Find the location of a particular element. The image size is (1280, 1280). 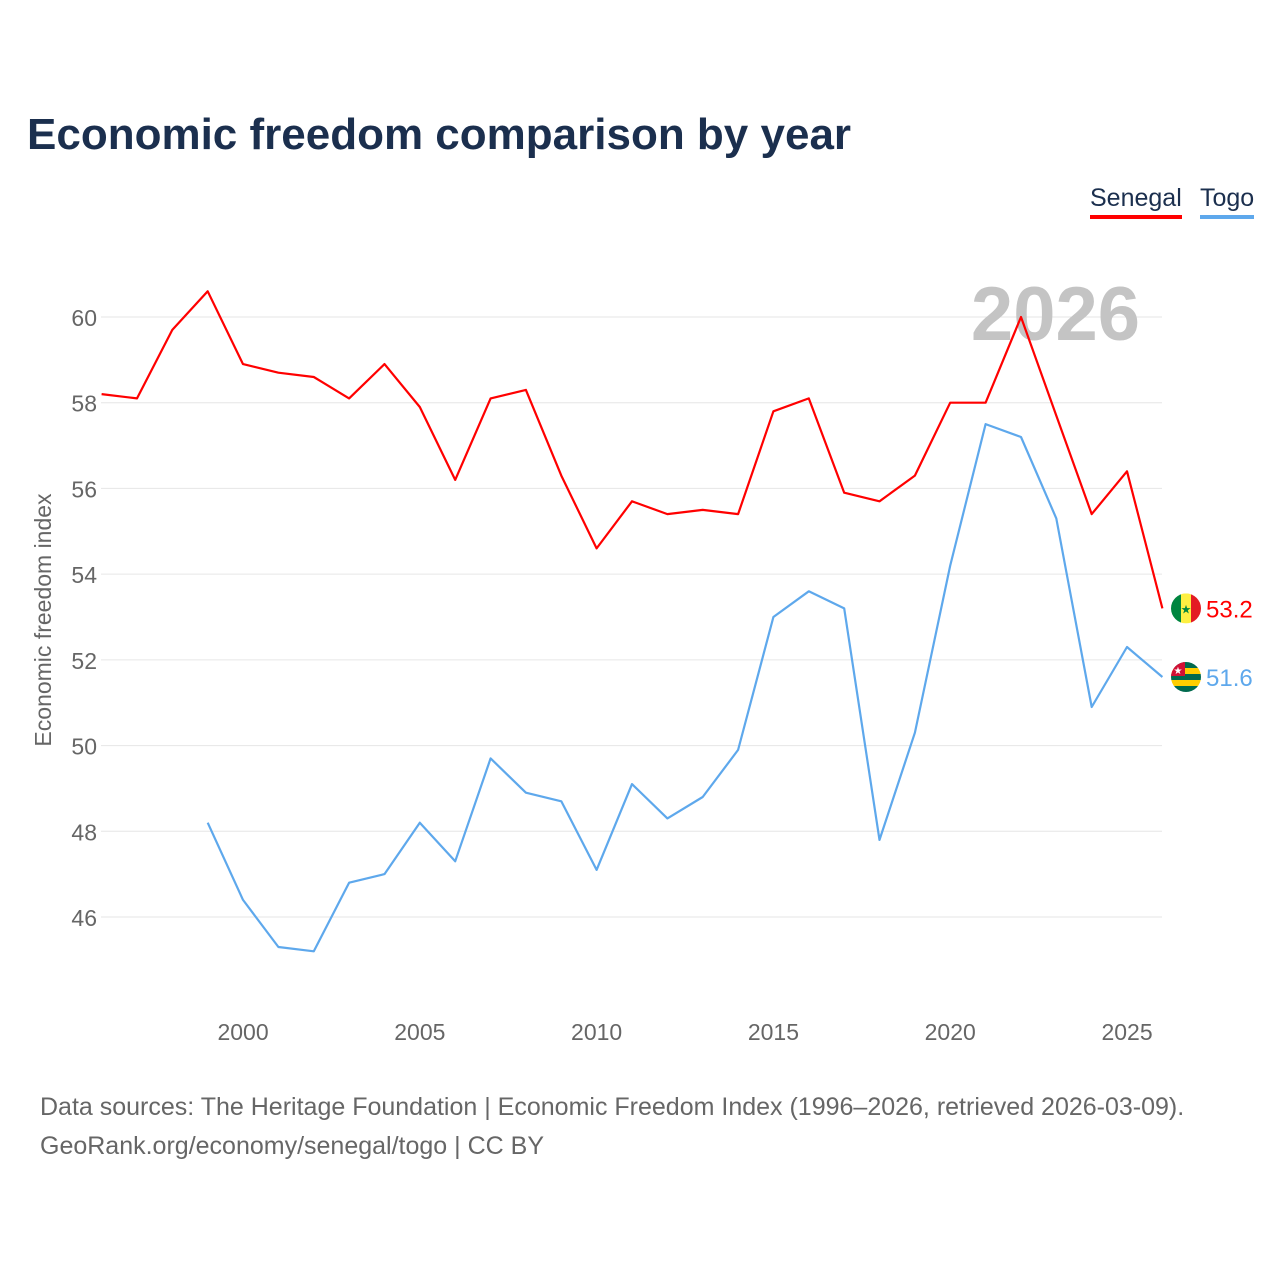

y-tick-label: 54 is located at coordinates (84, 575).